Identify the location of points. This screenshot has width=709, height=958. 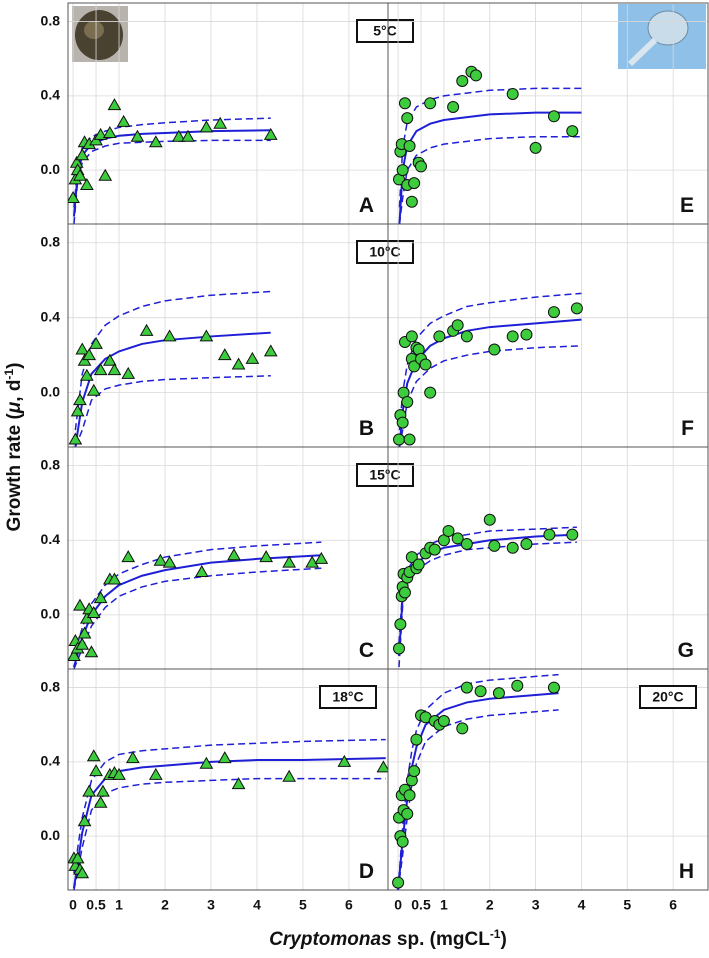
(173, 384).